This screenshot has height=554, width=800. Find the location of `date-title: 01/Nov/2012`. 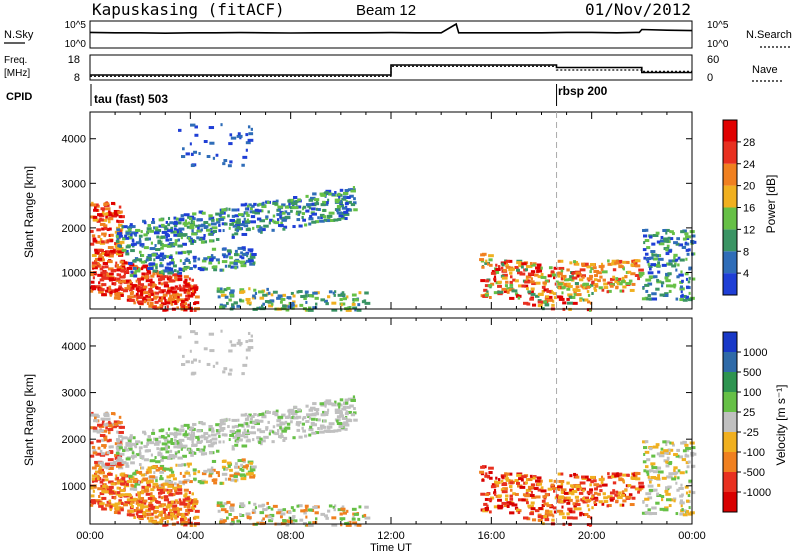

date-title: 01/Nov/2012 is located at coordinates (638, 9).